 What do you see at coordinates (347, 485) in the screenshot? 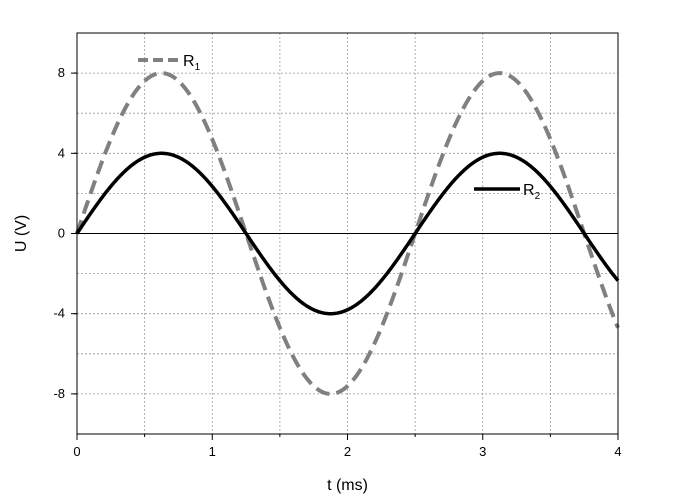
I see `x-axis-label: t (ms)` at bounding box center [347, 485].